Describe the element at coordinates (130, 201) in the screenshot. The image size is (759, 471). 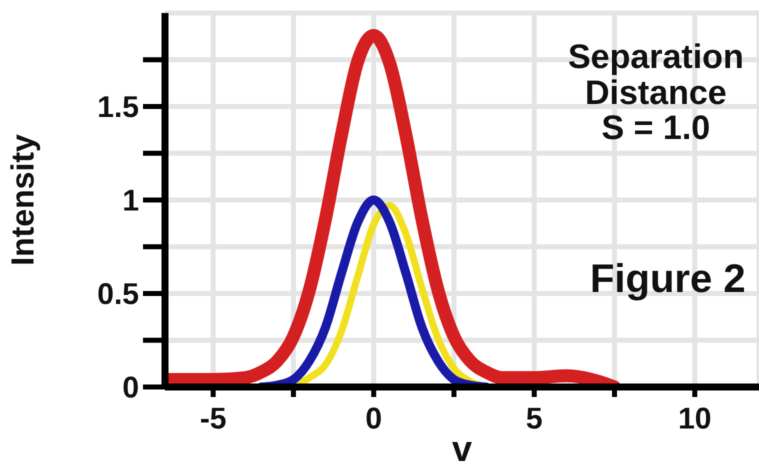
I see `y-tick-label: 1` at that location.